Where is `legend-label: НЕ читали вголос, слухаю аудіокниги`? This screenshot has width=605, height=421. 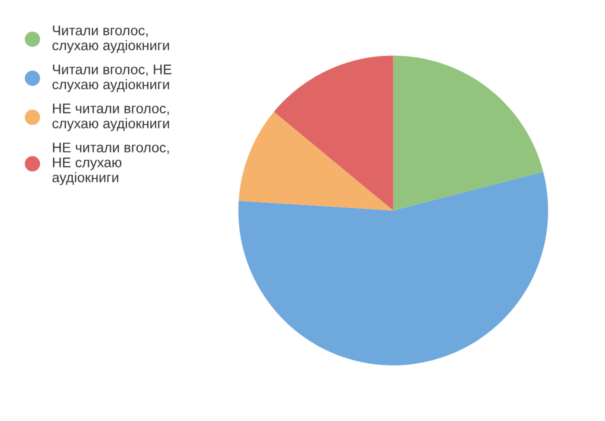
legend-label: НЕ читали вголос, слухаю аудіокниги is located at coordinates (110, 118).